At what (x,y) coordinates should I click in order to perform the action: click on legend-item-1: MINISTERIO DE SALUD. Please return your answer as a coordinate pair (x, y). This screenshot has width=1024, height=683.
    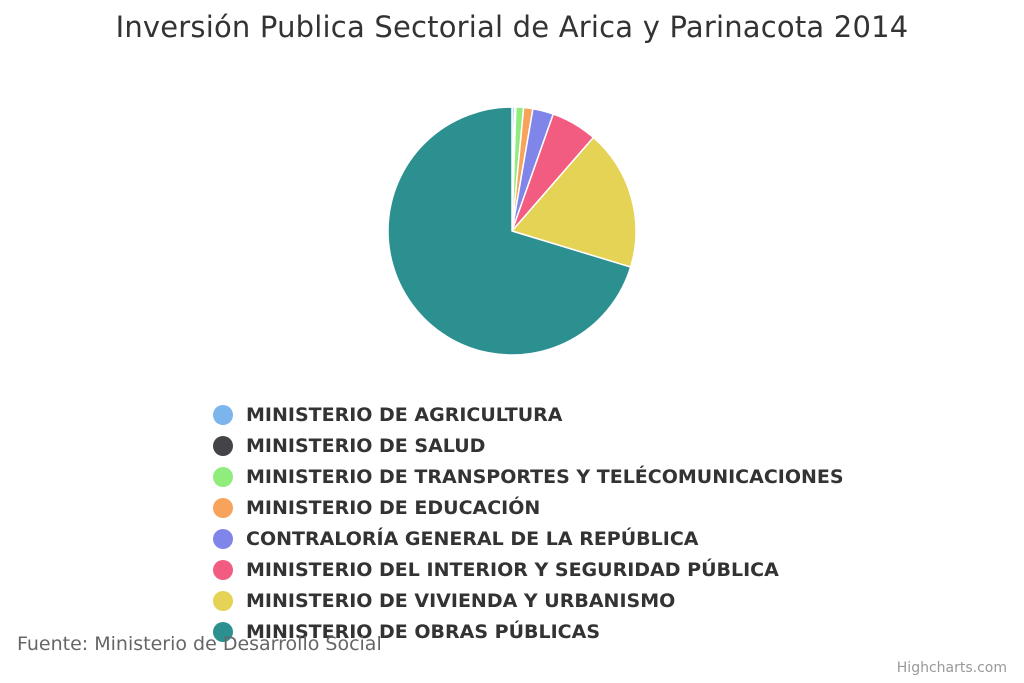
    Looking at the image, I should click on (528, 448).